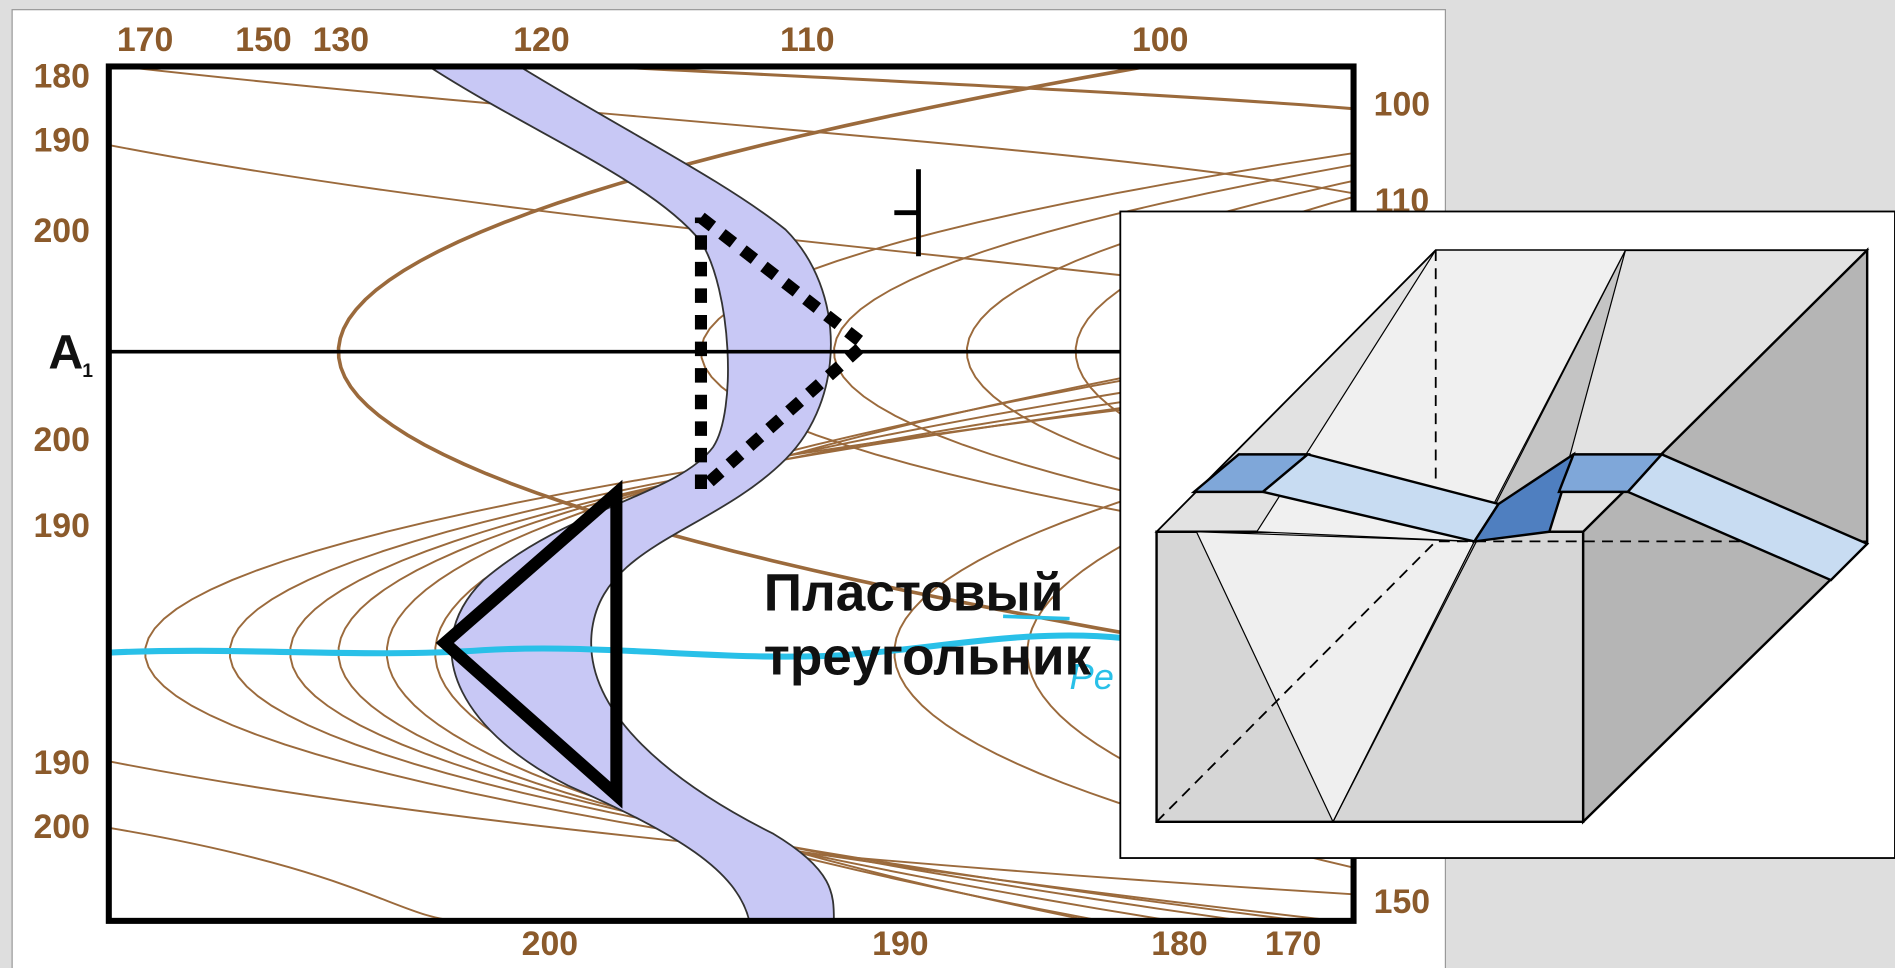 The height and width of the screenshot is (968, 1895). I want to click on caption: треугольник, so click(928, 656).